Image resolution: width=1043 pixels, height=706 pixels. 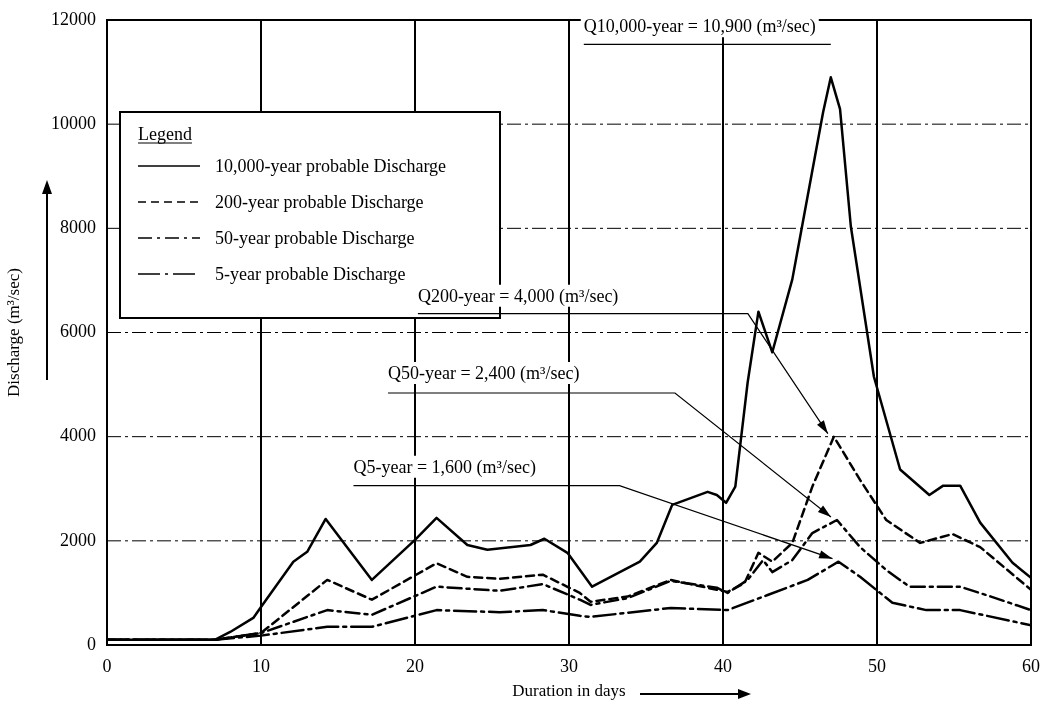 What do you see at coordinates (310, 274) in the screenshot?
I see `legend-label: 5-year probable Discharge` at bounding box center [310, 274].